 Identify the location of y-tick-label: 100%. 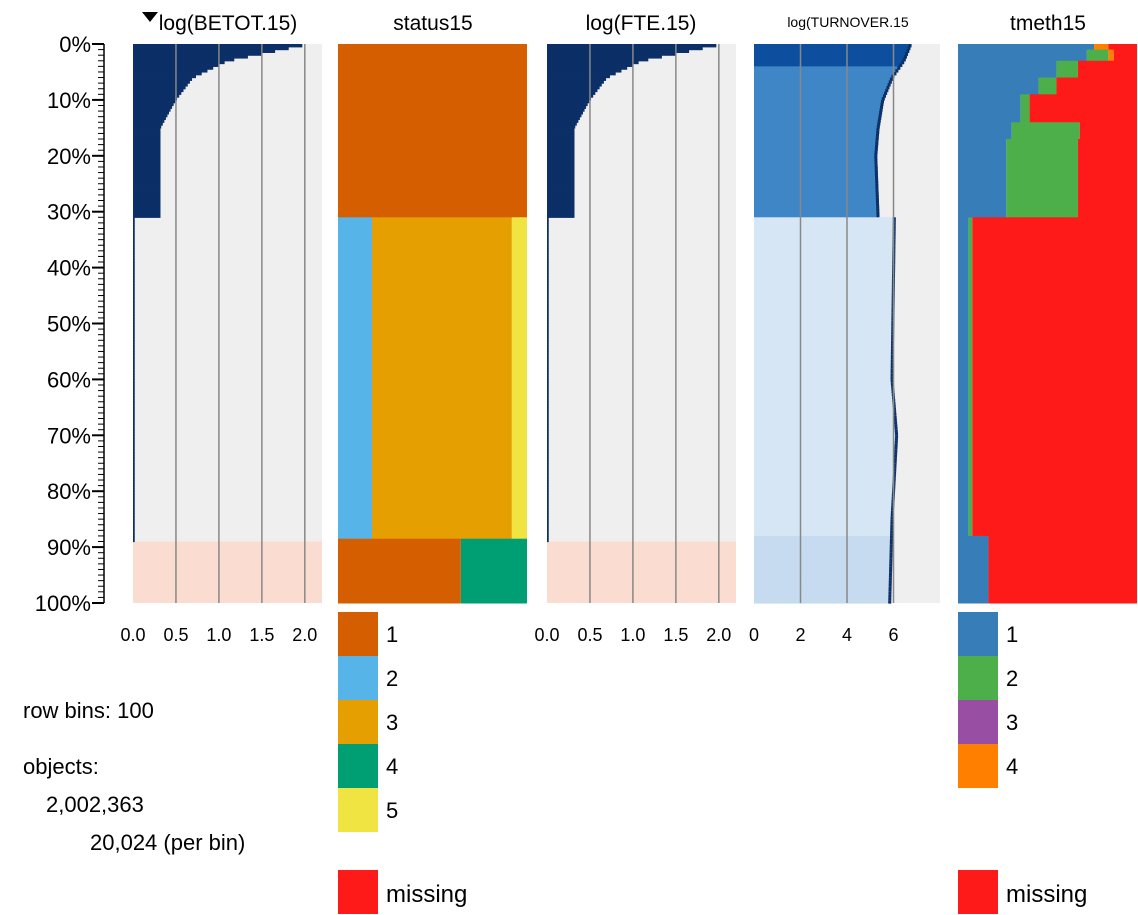
(63, 603).